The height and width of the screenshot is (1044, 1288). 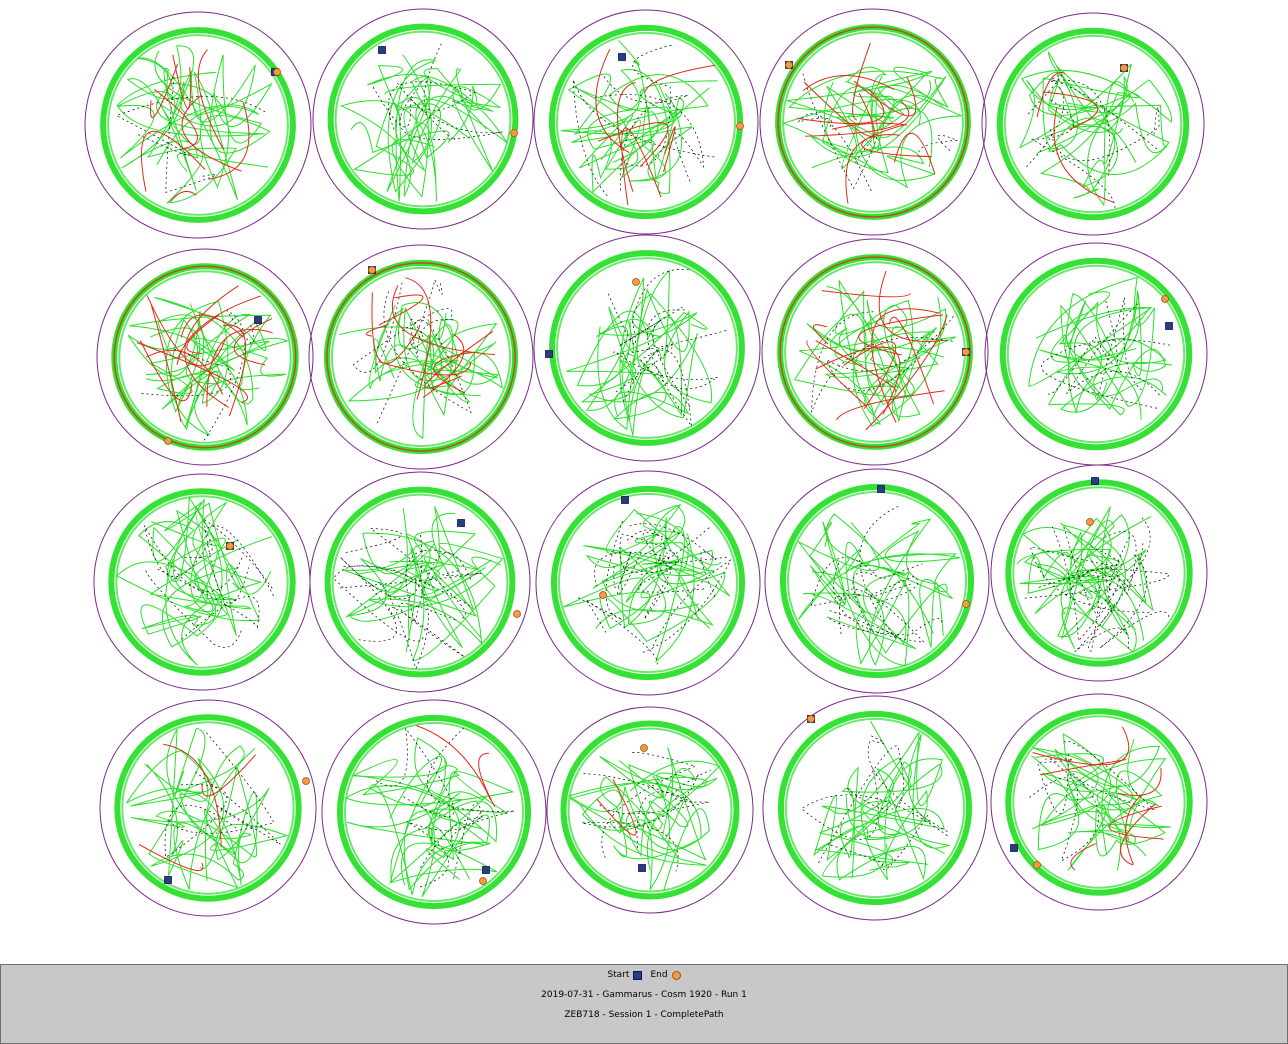 I want to click on arena-D2, so click(x=434, y=812).